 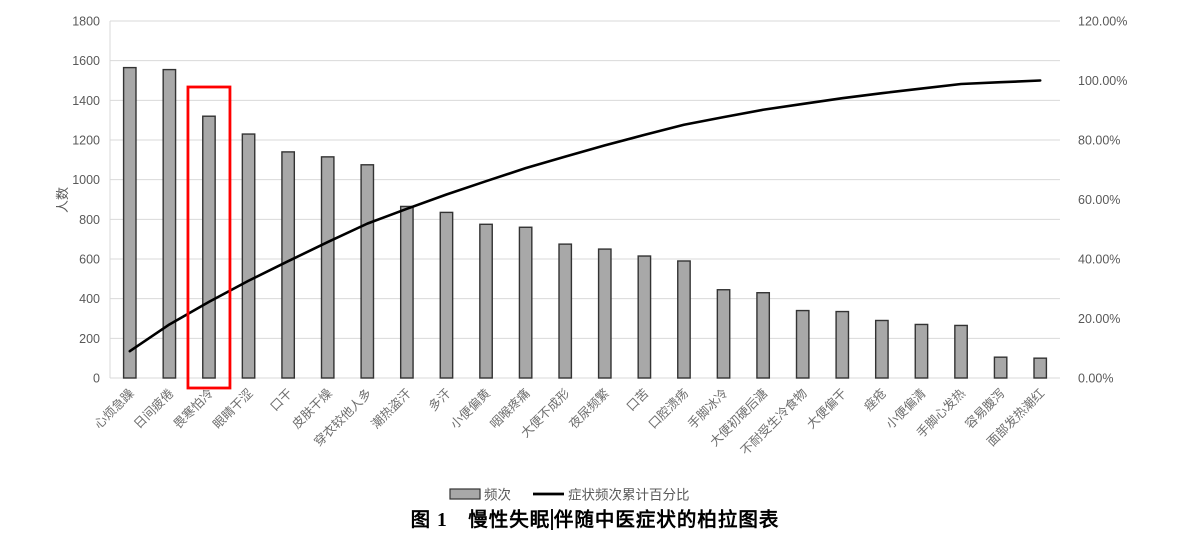 I want to click on left-axis: 0 200 400 600 800 1000 1200 1400 1600 1800 人数, so click(x=77, y=200).